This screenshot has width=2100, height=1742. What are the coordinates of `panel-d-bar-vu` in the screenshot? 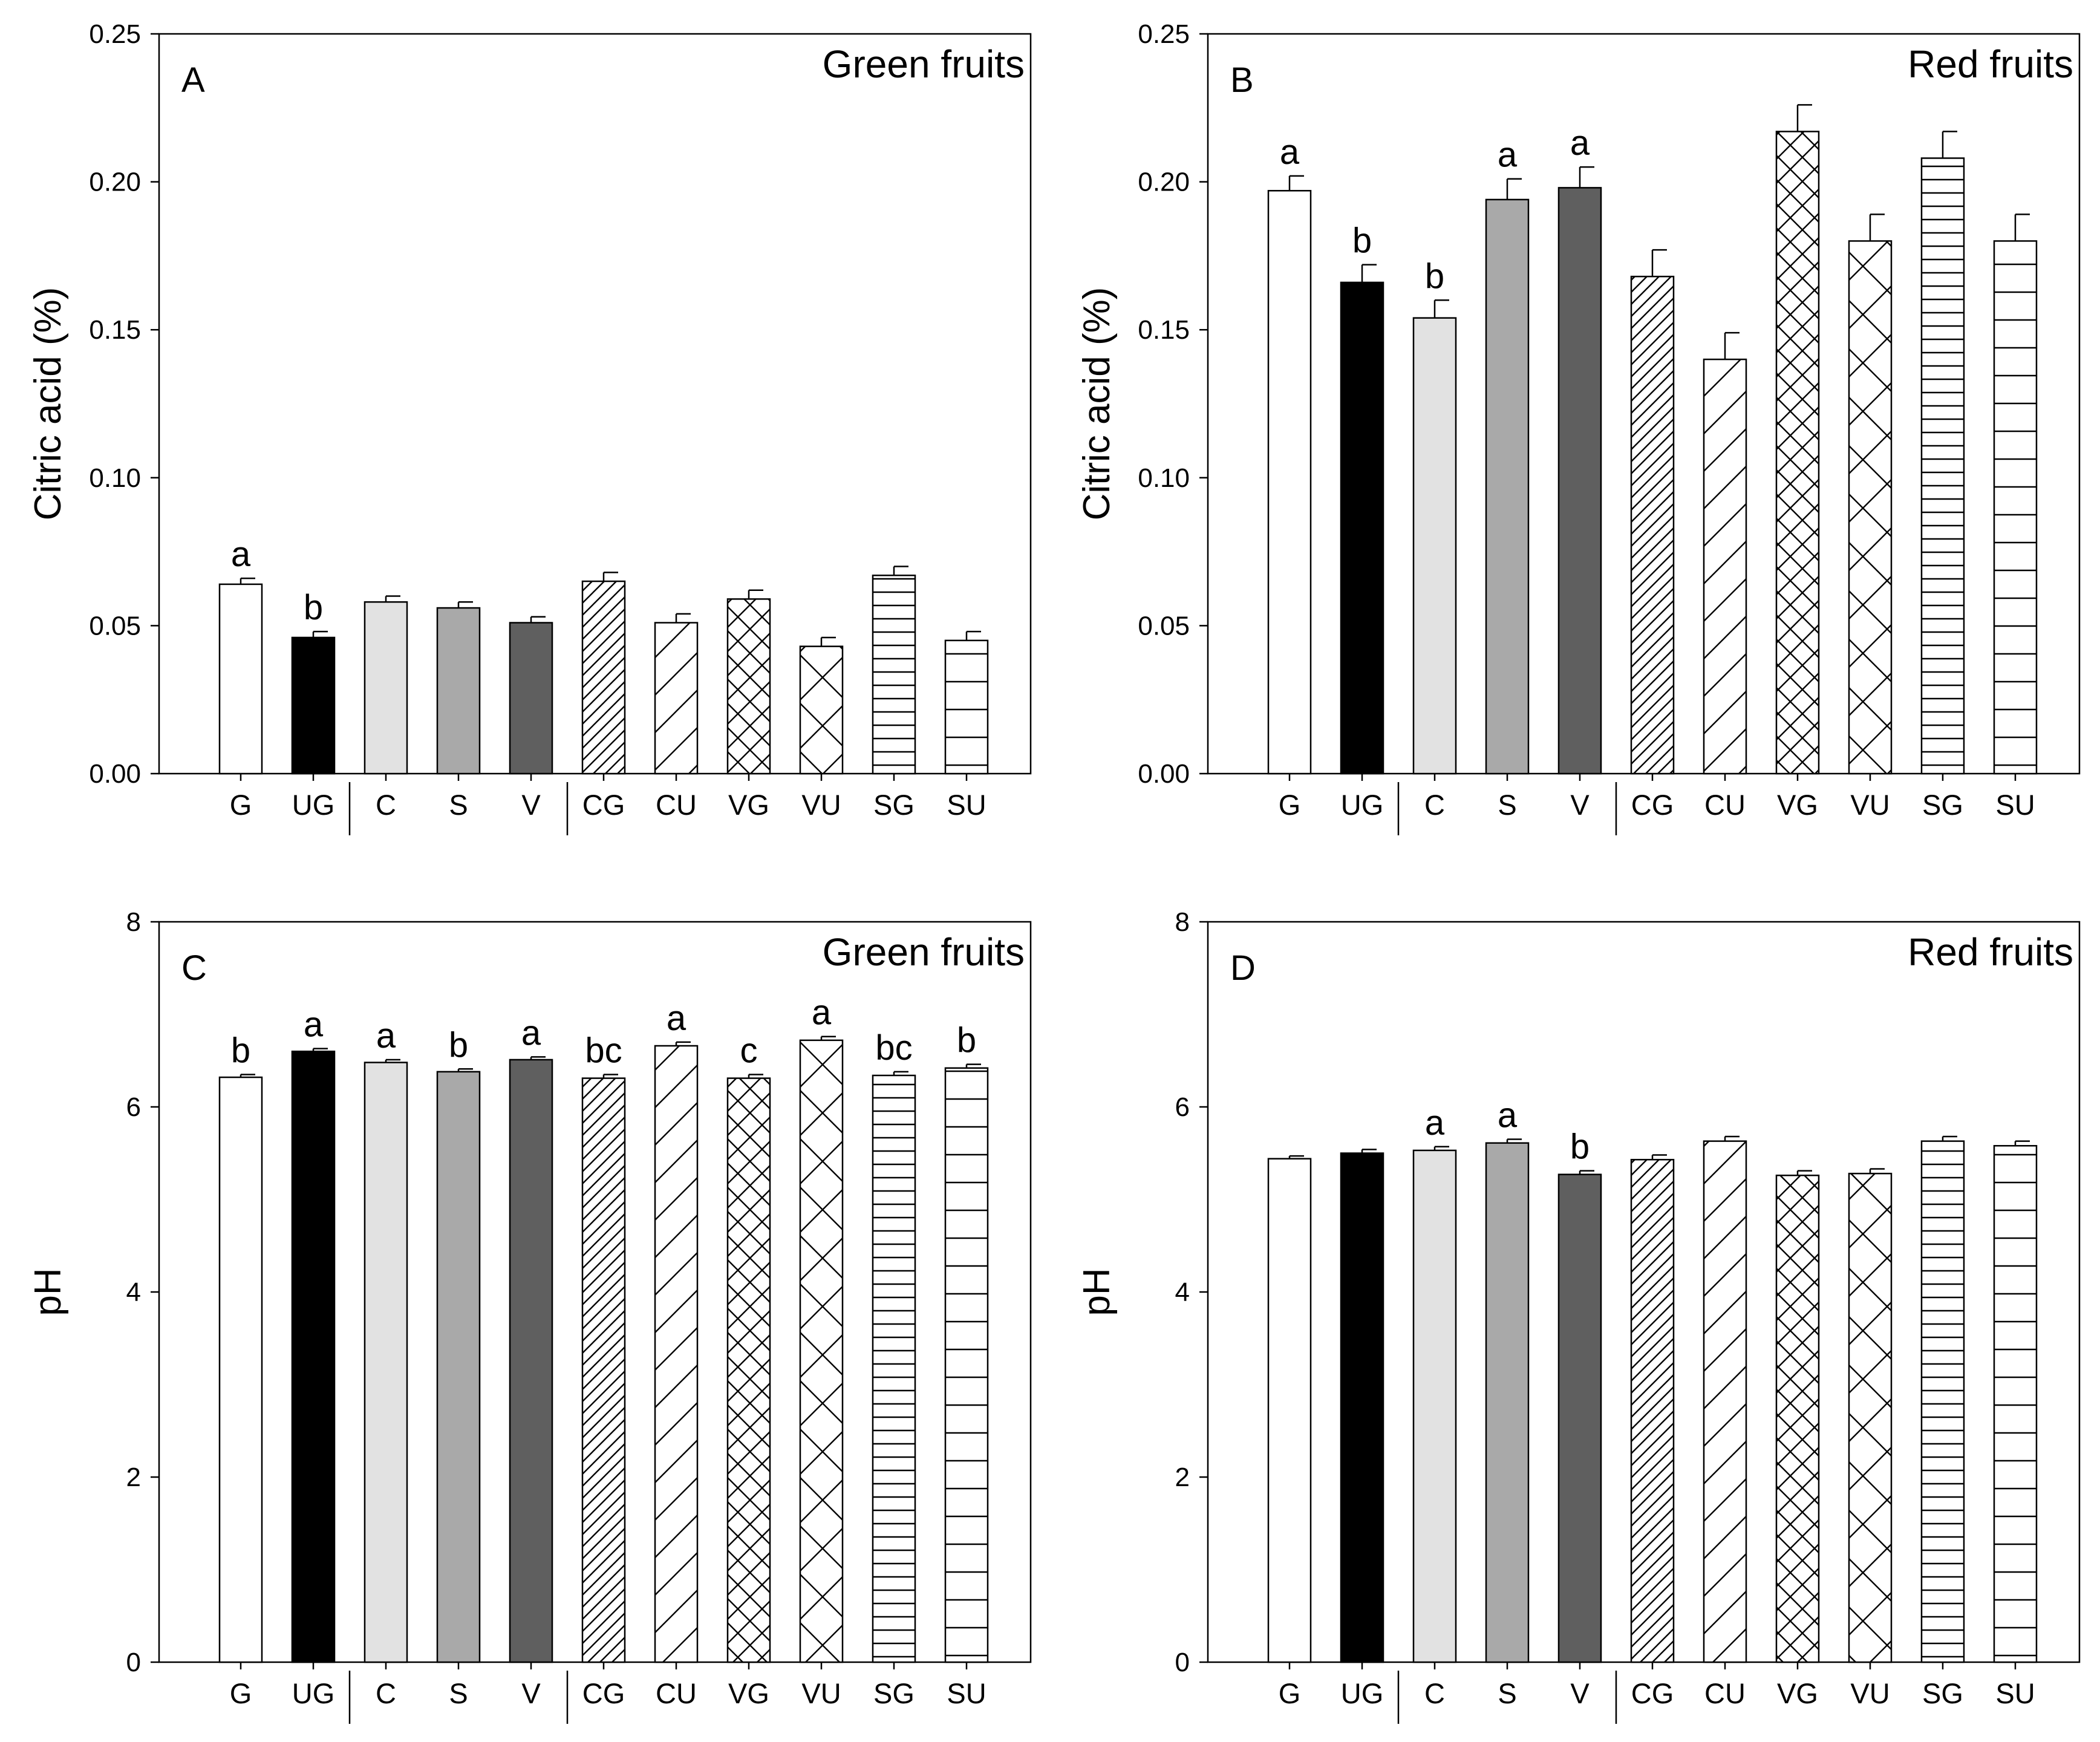 It's located at (1870, 1417).